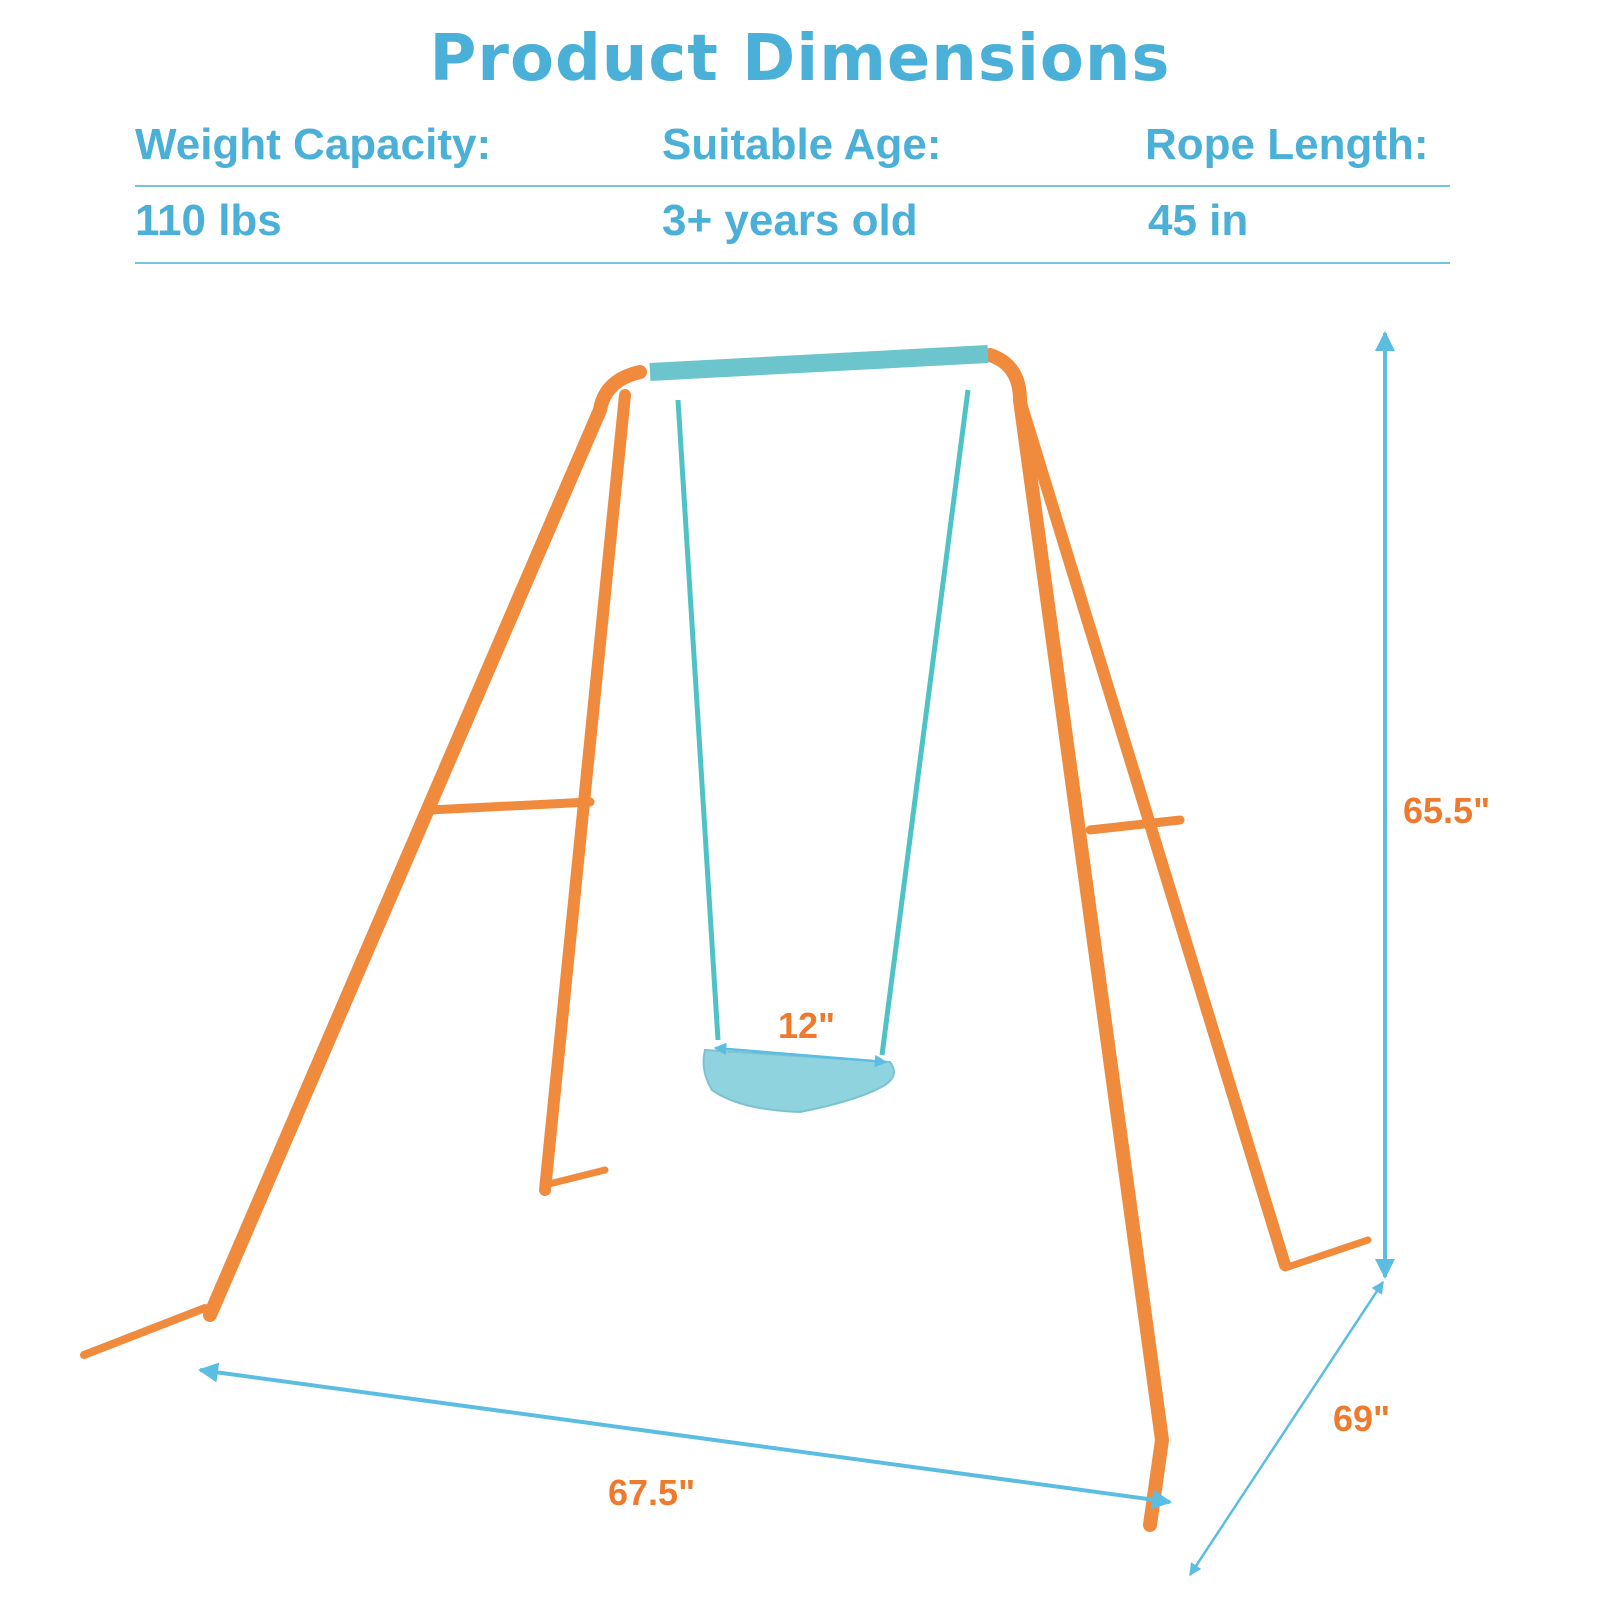  What do you see at coordinates (1076, 940) in the screenshot?
I see `frame-right-front-leg` at bounding box center [1076, 940].